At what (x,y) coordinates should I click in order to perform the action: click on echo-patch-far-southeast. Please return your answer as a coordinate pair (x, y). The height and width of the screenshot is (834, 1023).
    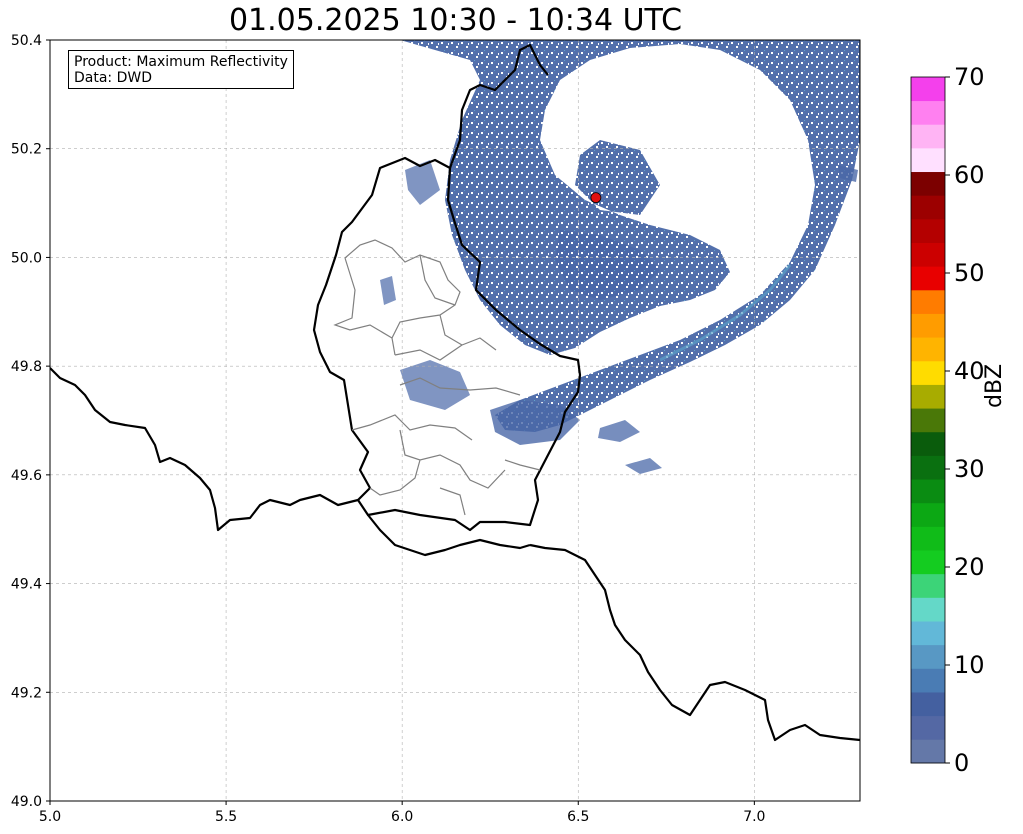
    Looking at the image, I should click on (643, 466).